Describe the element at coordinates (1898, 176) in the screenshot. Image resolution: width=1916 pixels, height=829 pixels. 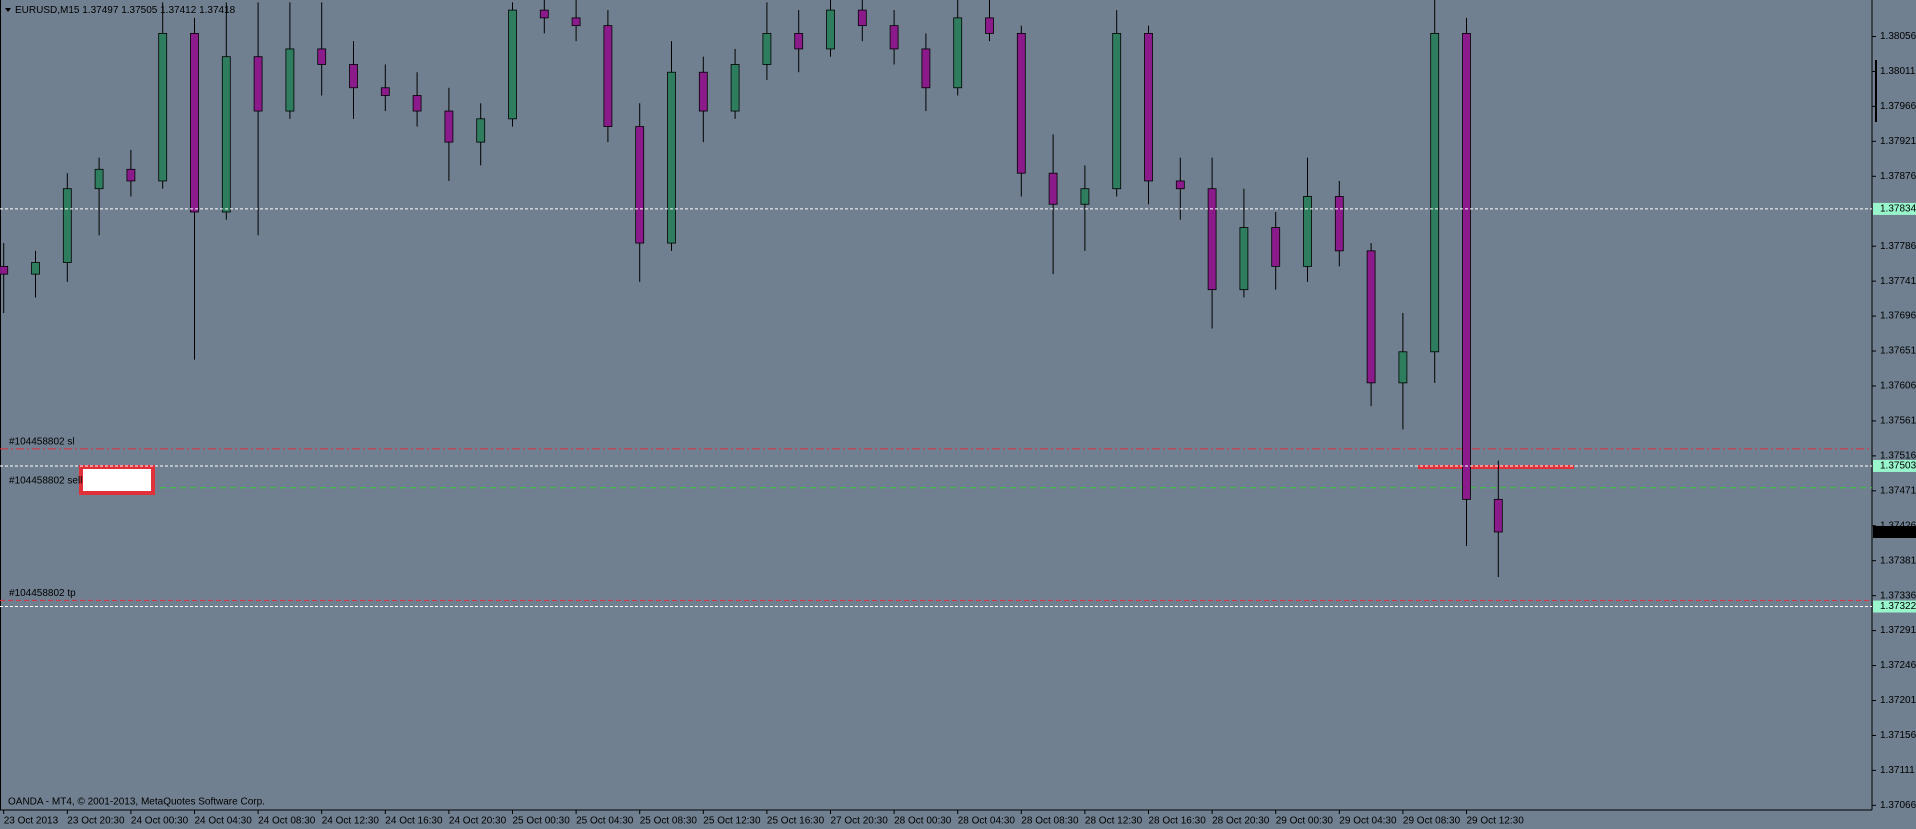
I see `y-tick-label: 1.37876` at that location.